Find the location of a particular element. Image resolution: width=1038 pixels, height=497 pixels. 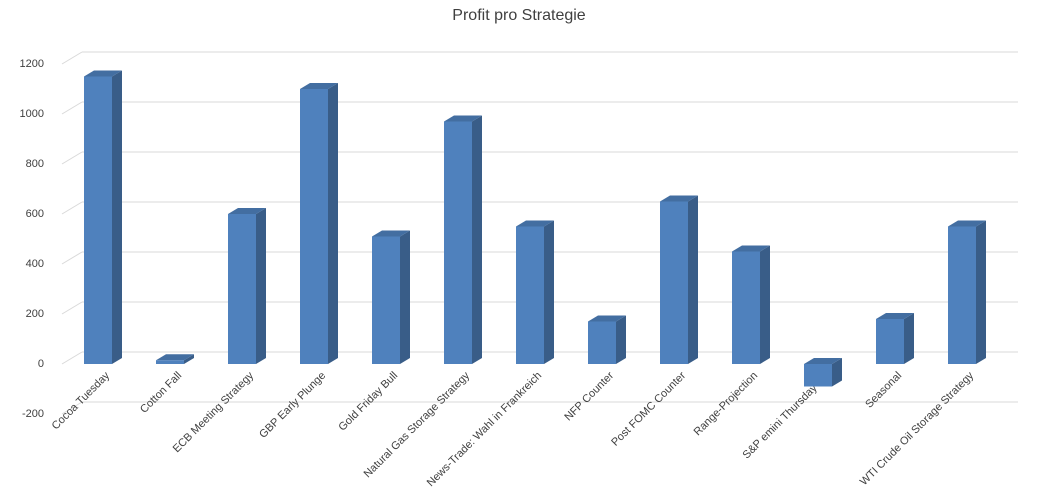

y-tick-label: 800 is located at coordinates (35, 164).